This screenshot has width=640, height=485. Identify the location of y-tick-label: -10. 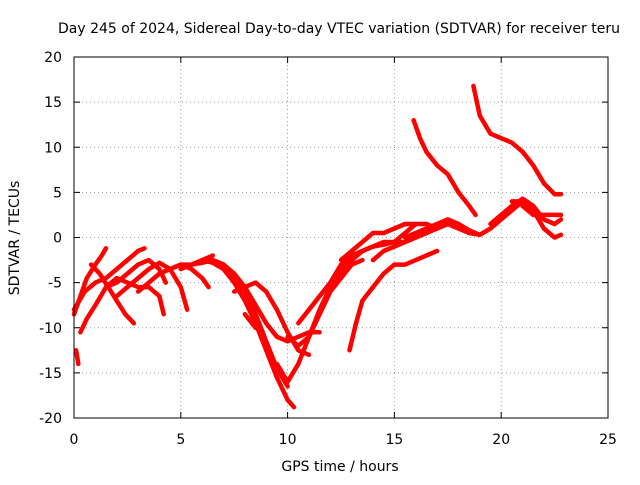
(50, 329).